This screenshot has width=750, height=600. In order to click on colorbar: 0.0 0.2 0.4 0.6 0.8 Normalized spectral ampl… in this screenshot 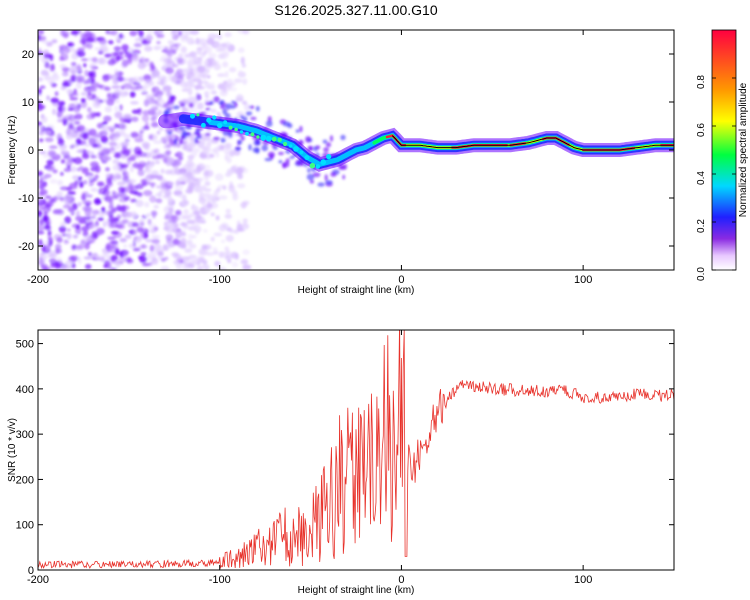, I will do `click(722, 155)`.